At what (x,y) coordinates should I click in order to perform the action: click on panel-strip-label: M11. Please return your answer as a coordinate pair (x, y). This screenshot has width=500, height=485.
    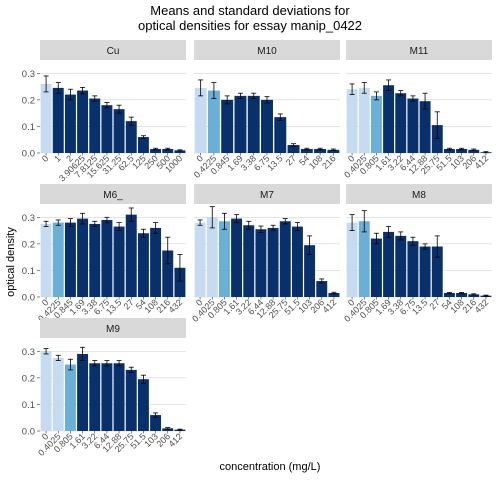
    Looking at the image, I should click on (419, 51).